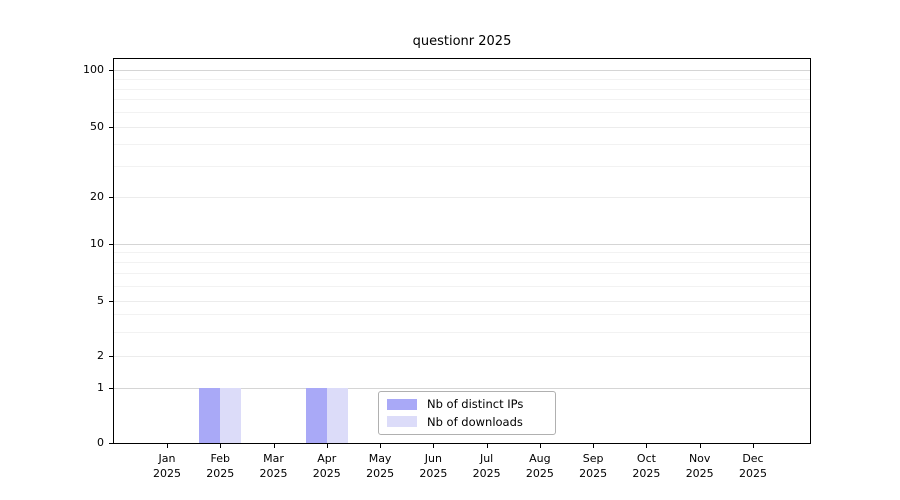  What do you see at coordinates (433, 458) in the screenshot?
I see `x-tick-month: Jun` at bounding box center [433, 458].